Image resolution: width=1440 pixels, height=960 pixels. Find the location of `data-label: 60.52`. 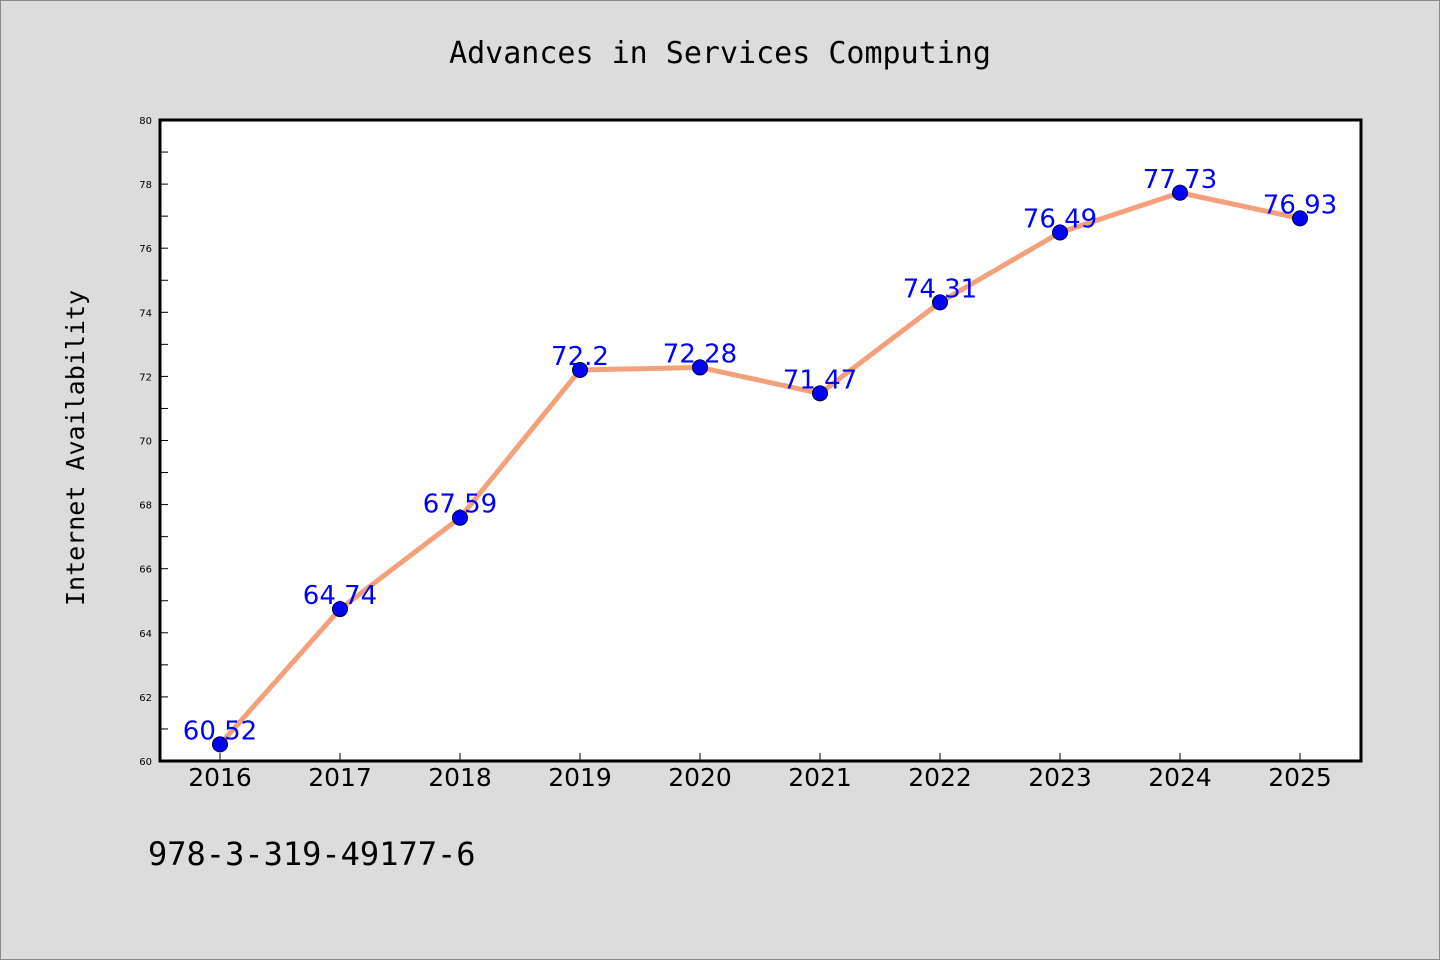

data-label: 60.52 is located at coordinates (220, 731).